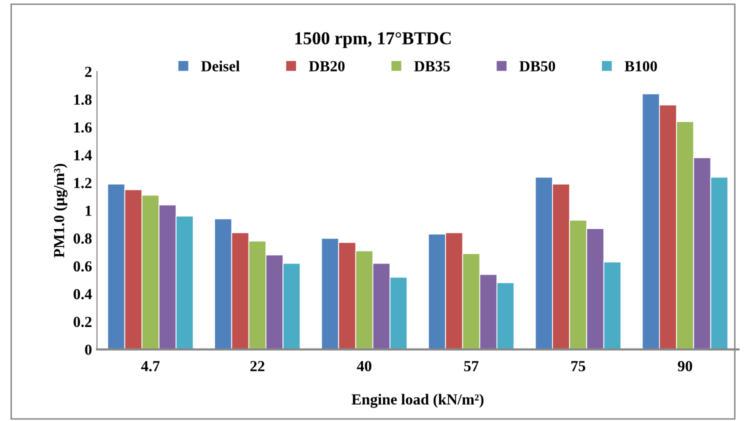 The height and width of the screenshot is (421, 746). I want to click on y-tick-label: 0.8, so click(83, 238).